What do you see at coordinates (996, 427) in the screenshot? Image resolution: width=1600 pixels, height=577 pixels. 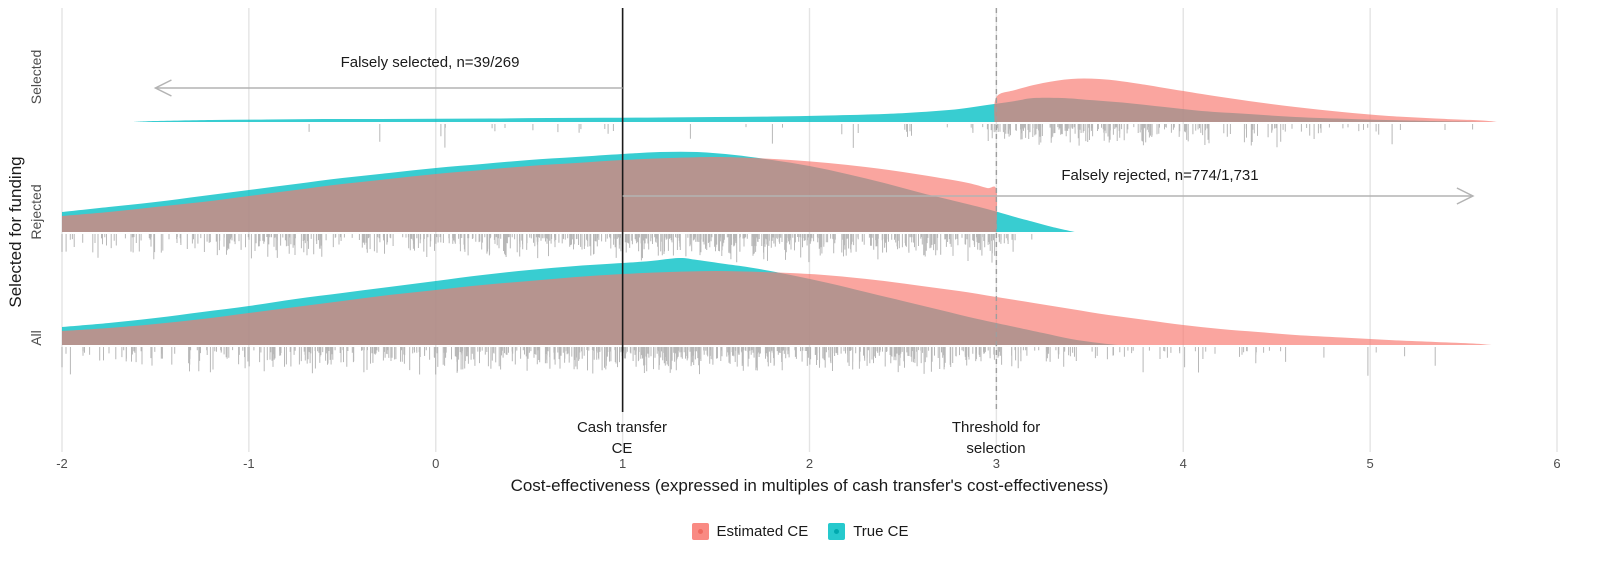 I see `refline-label-line: Threshold for` at bounding box center [996, 427].